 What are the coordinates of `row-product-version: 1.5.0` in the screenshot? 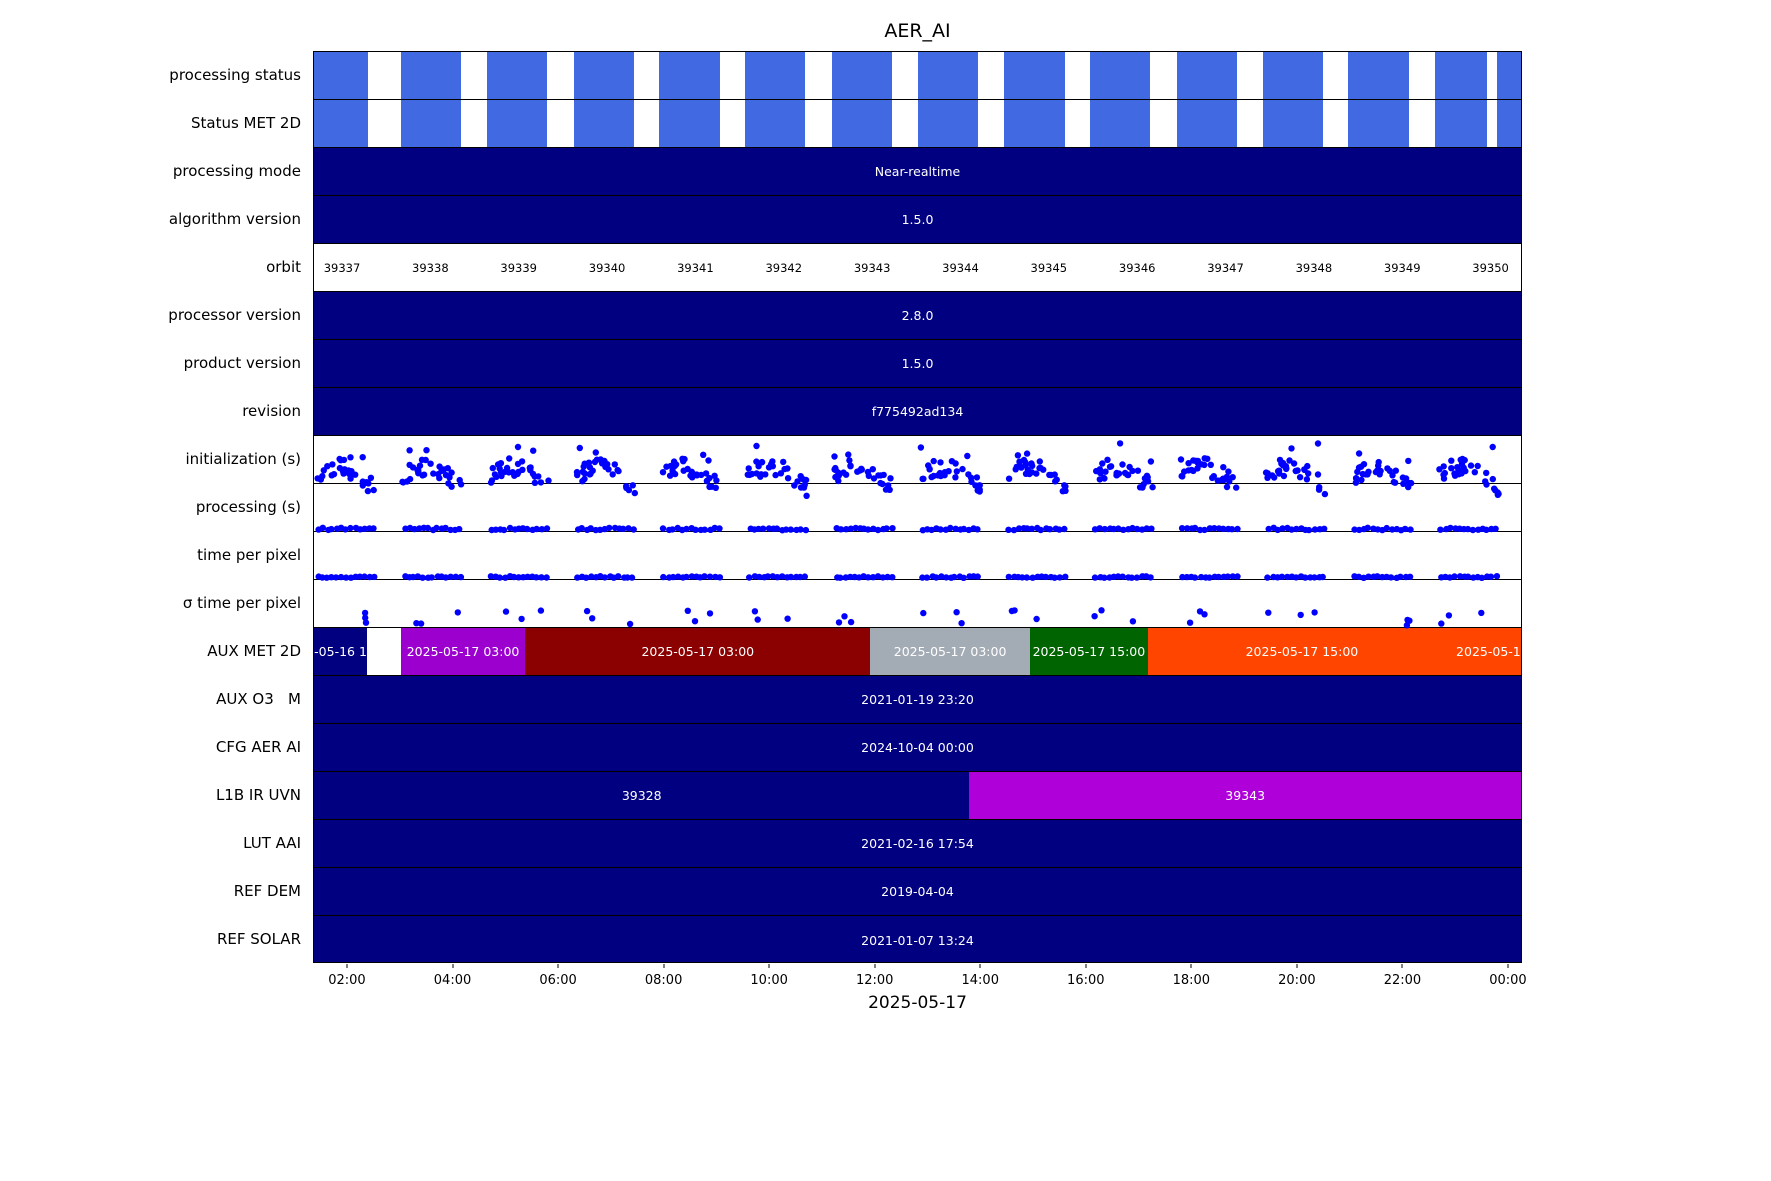 It's located at (917, 364).